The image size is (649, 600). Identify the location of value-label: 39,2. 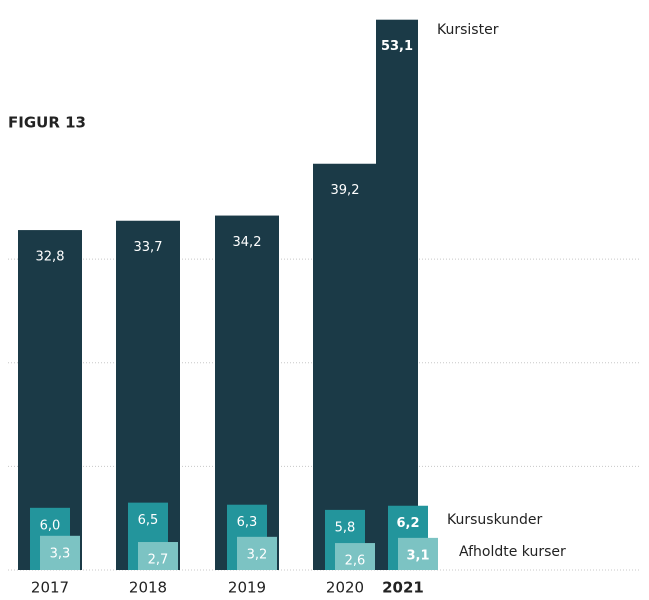
(345, 190).